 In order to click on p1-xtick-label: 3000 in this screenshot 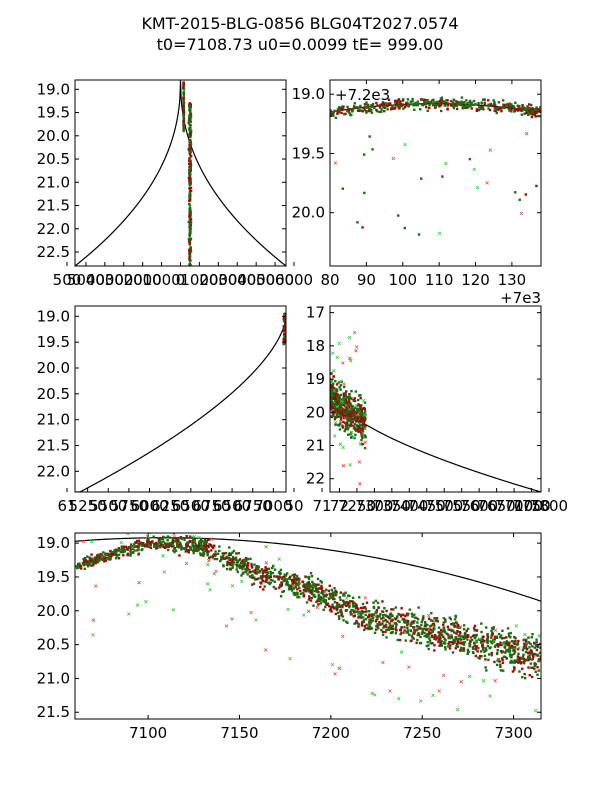, I will do `click(237, 280)`.